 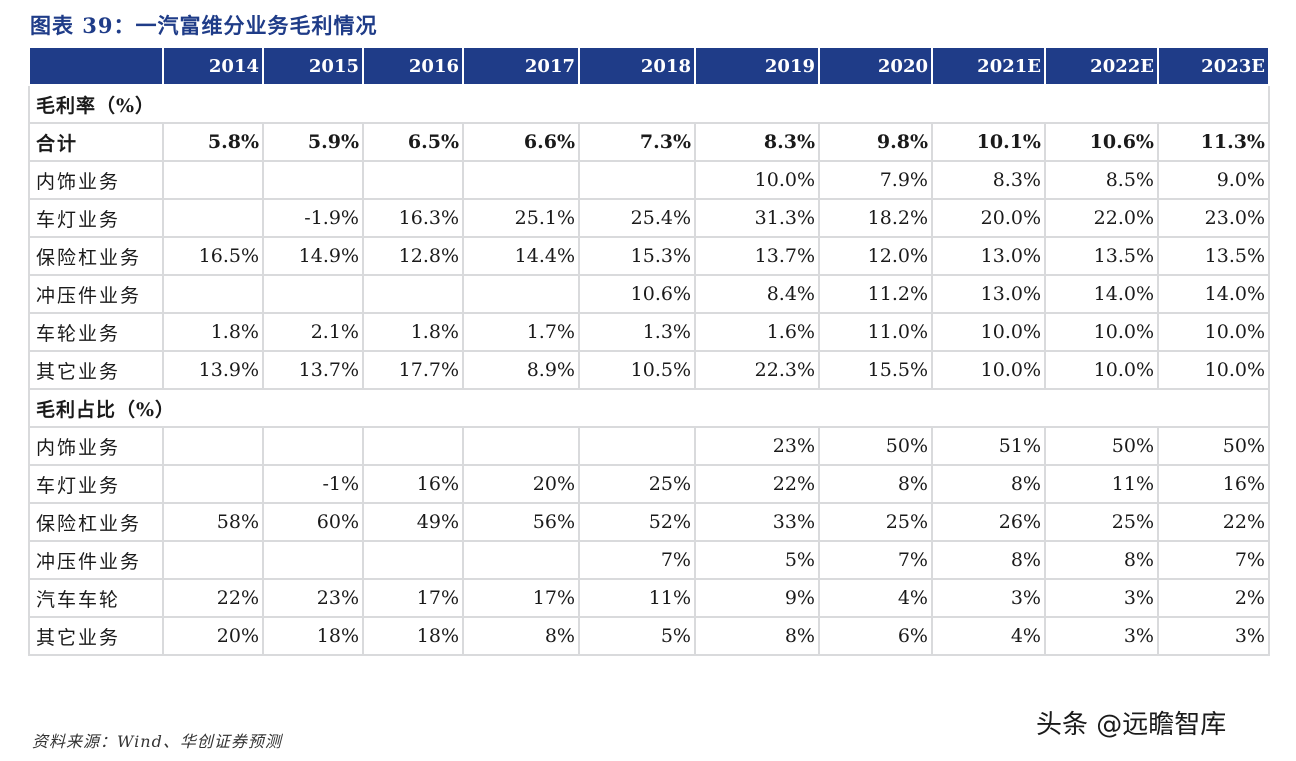 What do you see at coordinates (413, 66) in the screenshot?
I see `header-year: 2016` at bounding box center [413, 66].